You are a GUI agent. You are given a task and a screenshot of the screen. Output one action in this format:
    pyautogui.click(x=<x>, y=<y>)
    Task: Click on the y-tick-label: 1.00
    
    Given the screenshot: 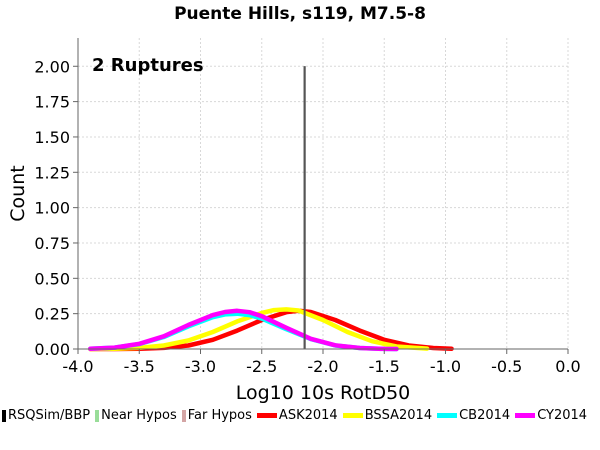 What is the action you would take?
    pyautogui.click(x=52, y=208)
    